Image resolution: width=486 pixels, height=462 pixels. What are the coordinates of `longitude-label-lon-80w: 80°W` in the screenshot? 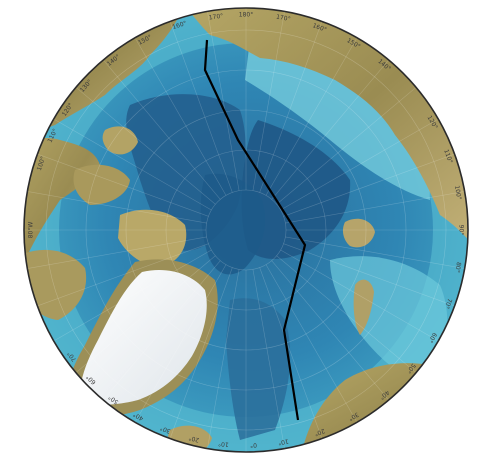 It's located at (31, 230).